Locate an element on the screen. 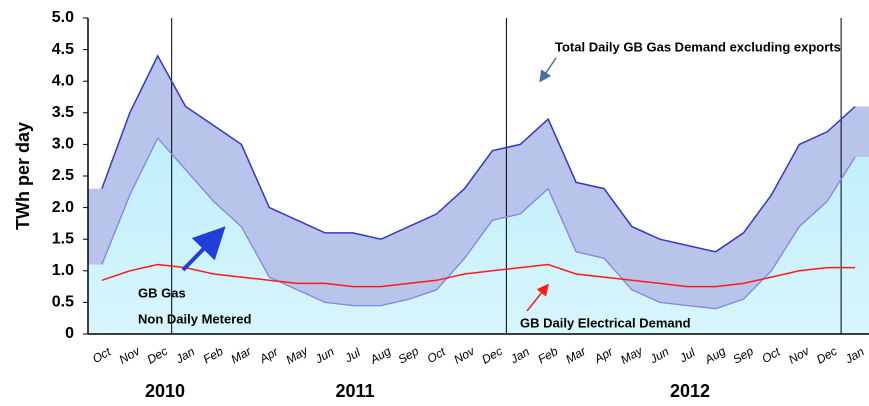 This screenshot has width=869, height=406. y-tick-label: 2.0 is located at coordinates (63, 207).